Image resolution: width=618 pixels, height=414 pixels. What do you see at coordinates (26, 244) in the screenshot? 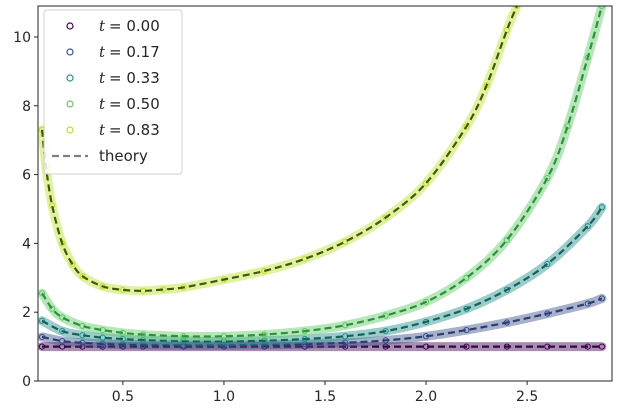
I see `y-tick-label: 4` at bounding box center [26, 244].